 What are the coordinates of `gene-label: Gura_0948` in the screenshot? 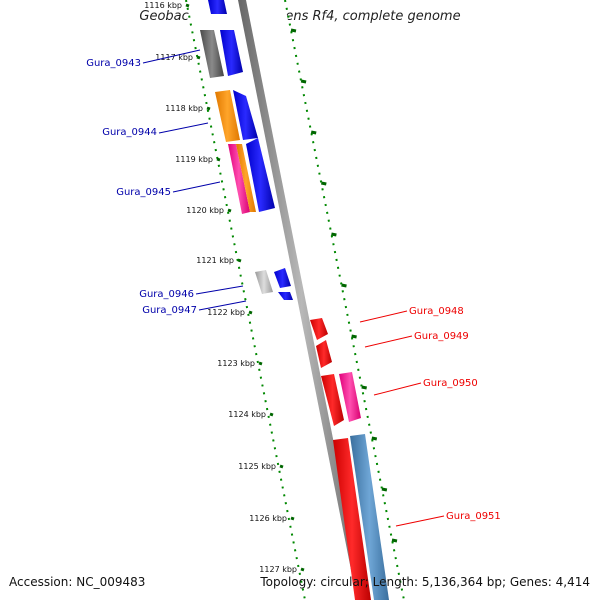 It's located at (436, 311).